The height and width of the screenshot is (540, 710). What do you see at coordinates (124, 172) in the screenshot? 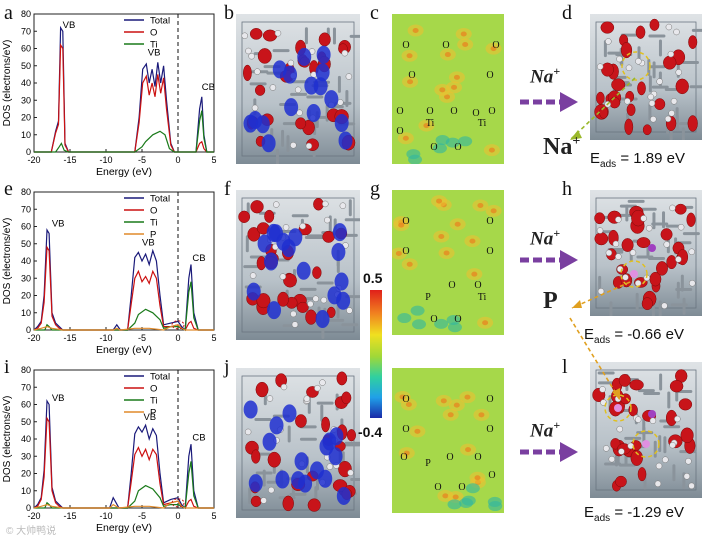
I see `x-axis-title: Energy (eV)` at bounding box center [124, 172].